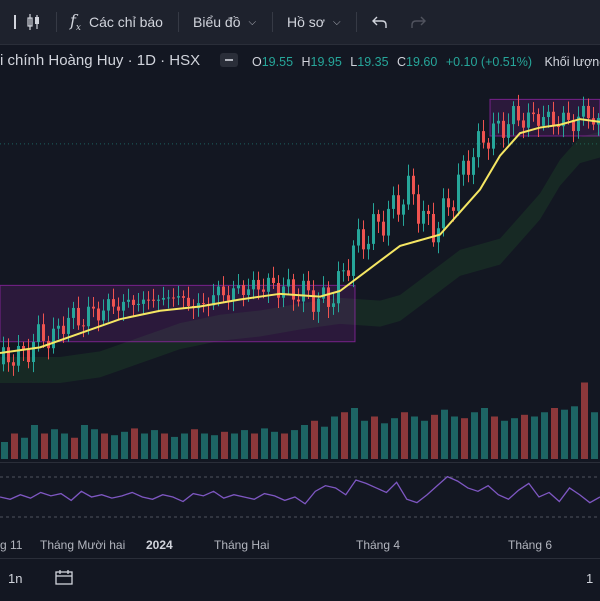  I want to click on calendar-range-icon, so click(64, 578).